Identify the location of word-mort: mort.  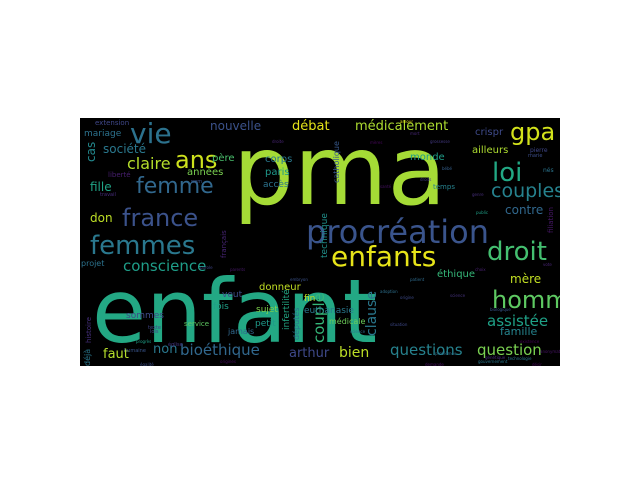
(415, 133).